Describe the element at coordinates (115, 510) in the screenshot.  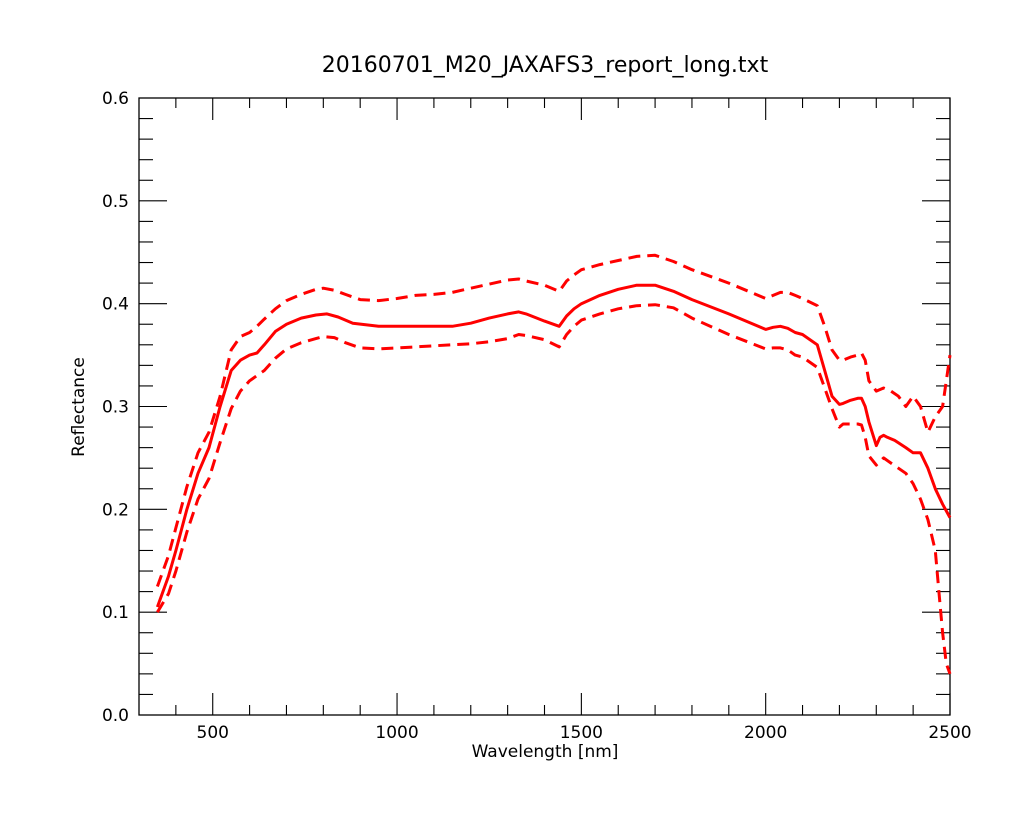
I see `y-tick-label: 0.2` at that location.